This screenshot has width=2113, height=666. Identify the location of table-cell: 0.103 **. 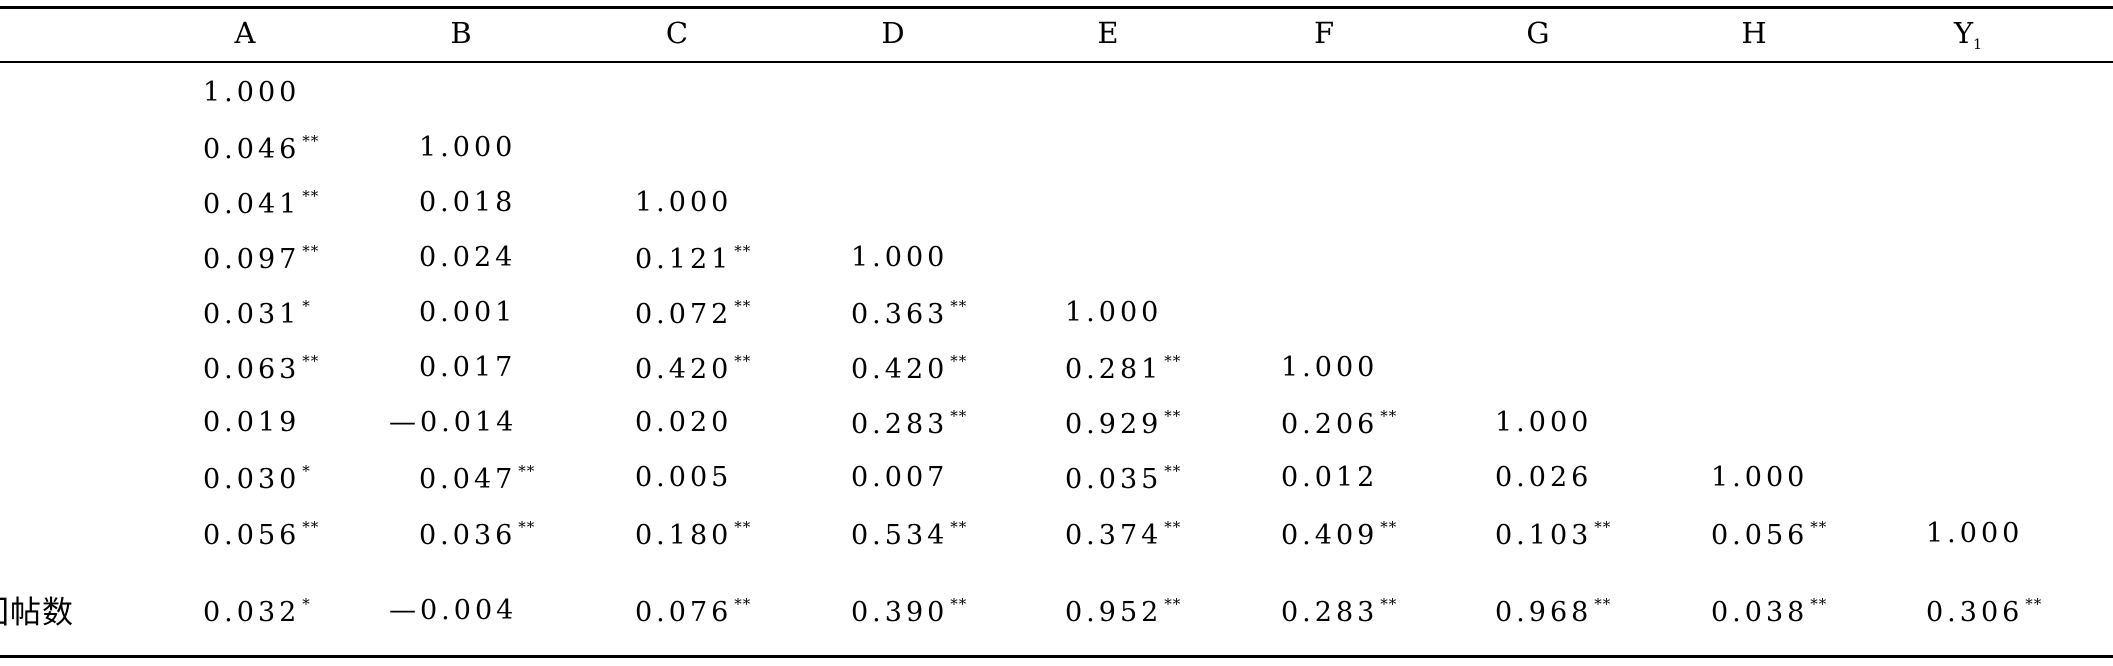
(1553, 535).